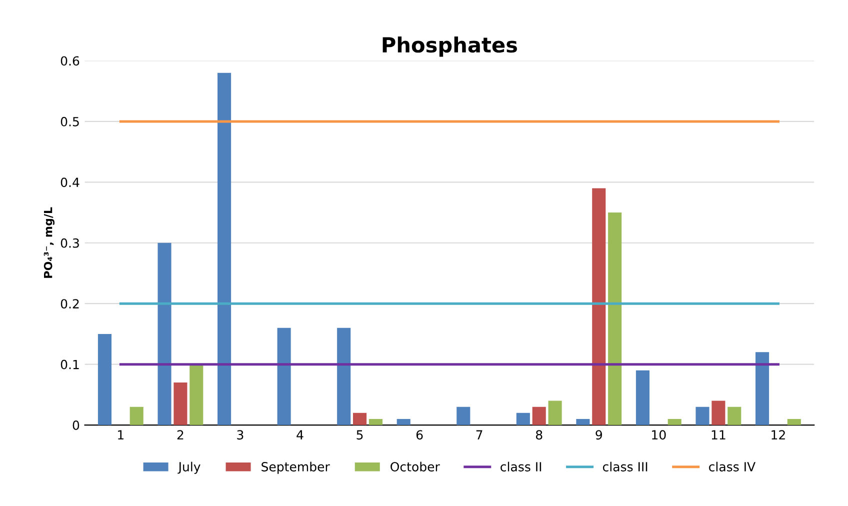  Describe the element at coordinates (69, 121) in the screenshot. I see `y-tick-label: 0.5` at that location.